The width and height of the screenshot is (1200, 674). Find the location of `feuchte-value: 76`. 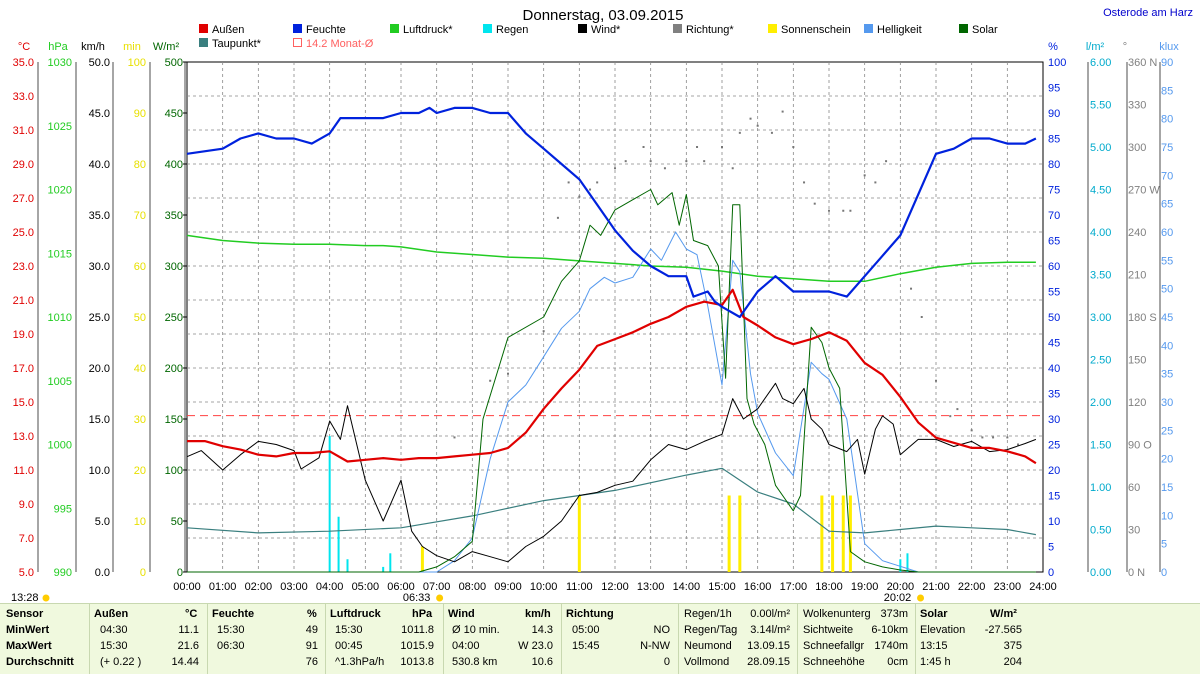

feuchte-value: 76 is located at coordinates (311, 662).